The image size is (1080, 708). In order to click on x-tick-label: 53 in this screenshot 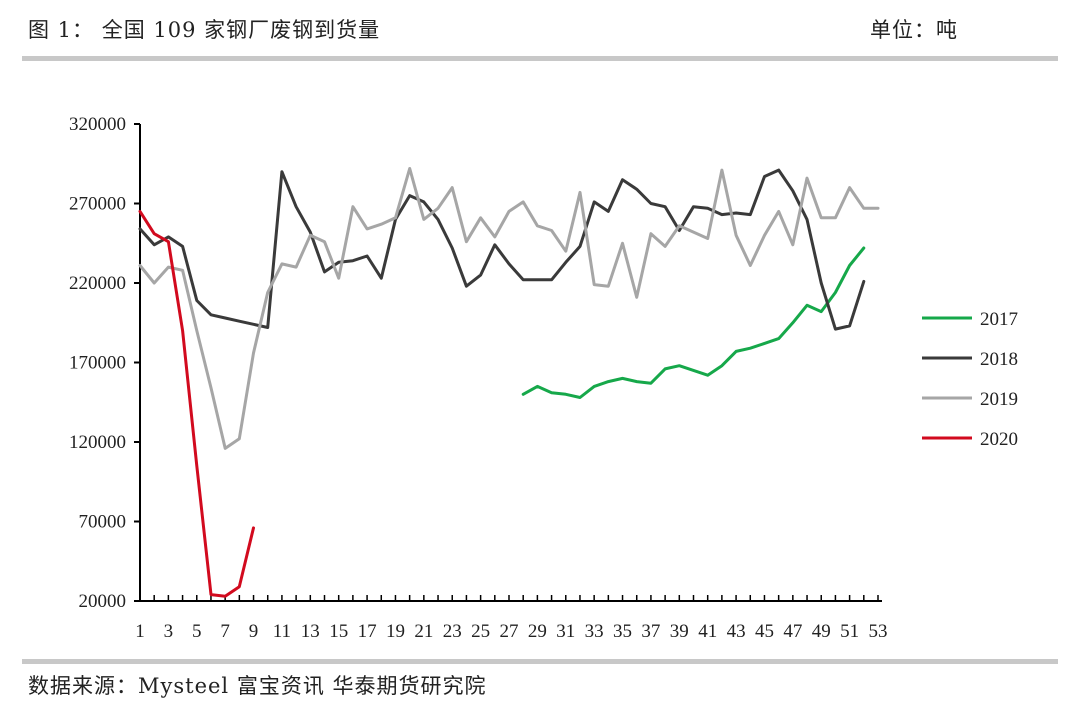, I will do `click(878, 631)`.